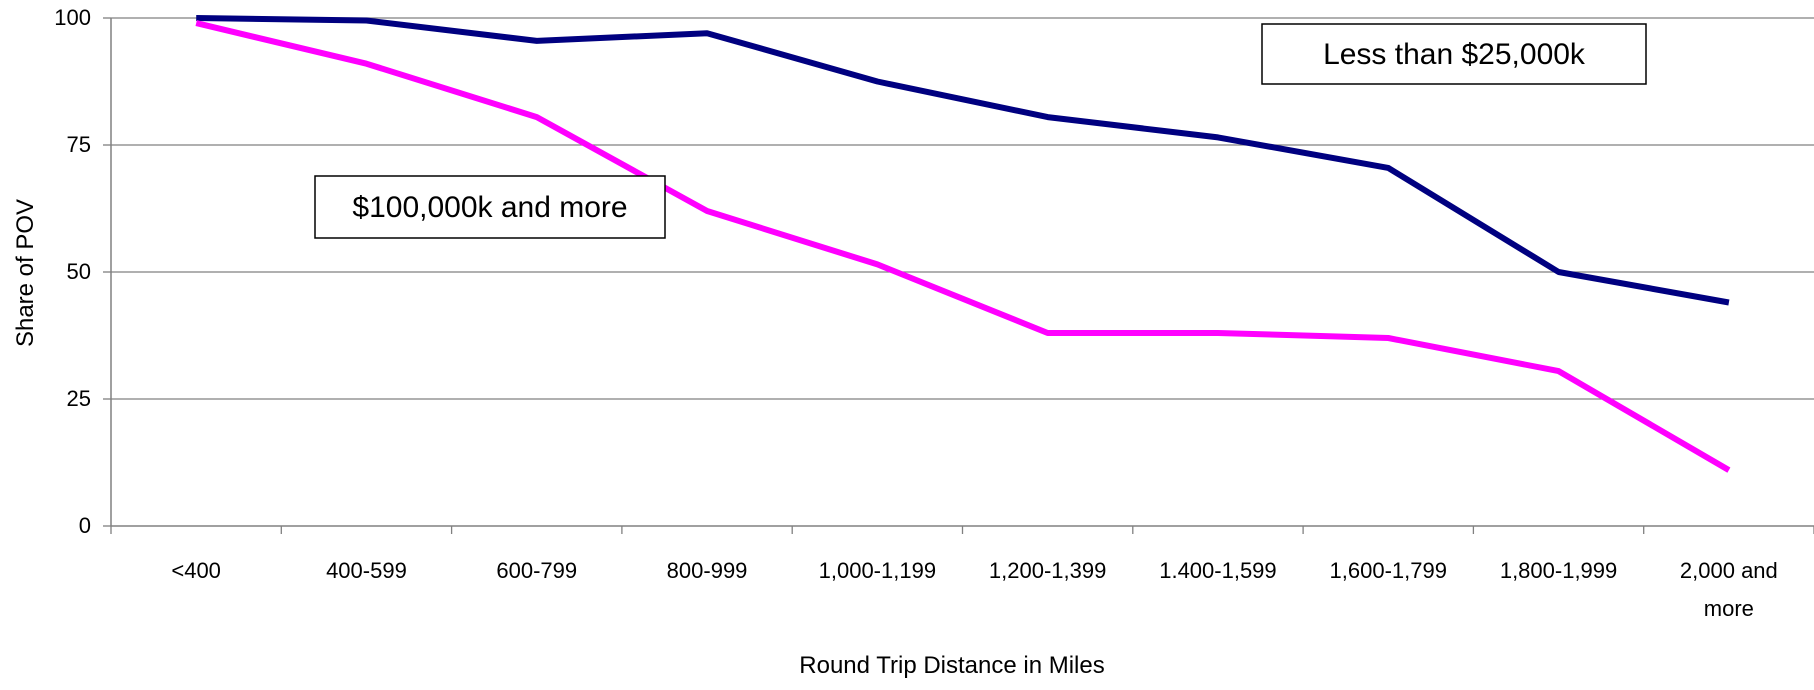 The height and width of the screenshot is (690, 1814). What do you see at coordinates (707, 570) in the screenshot?
I see `x-tick-label: 800-999` at bounding box center [707, 570].